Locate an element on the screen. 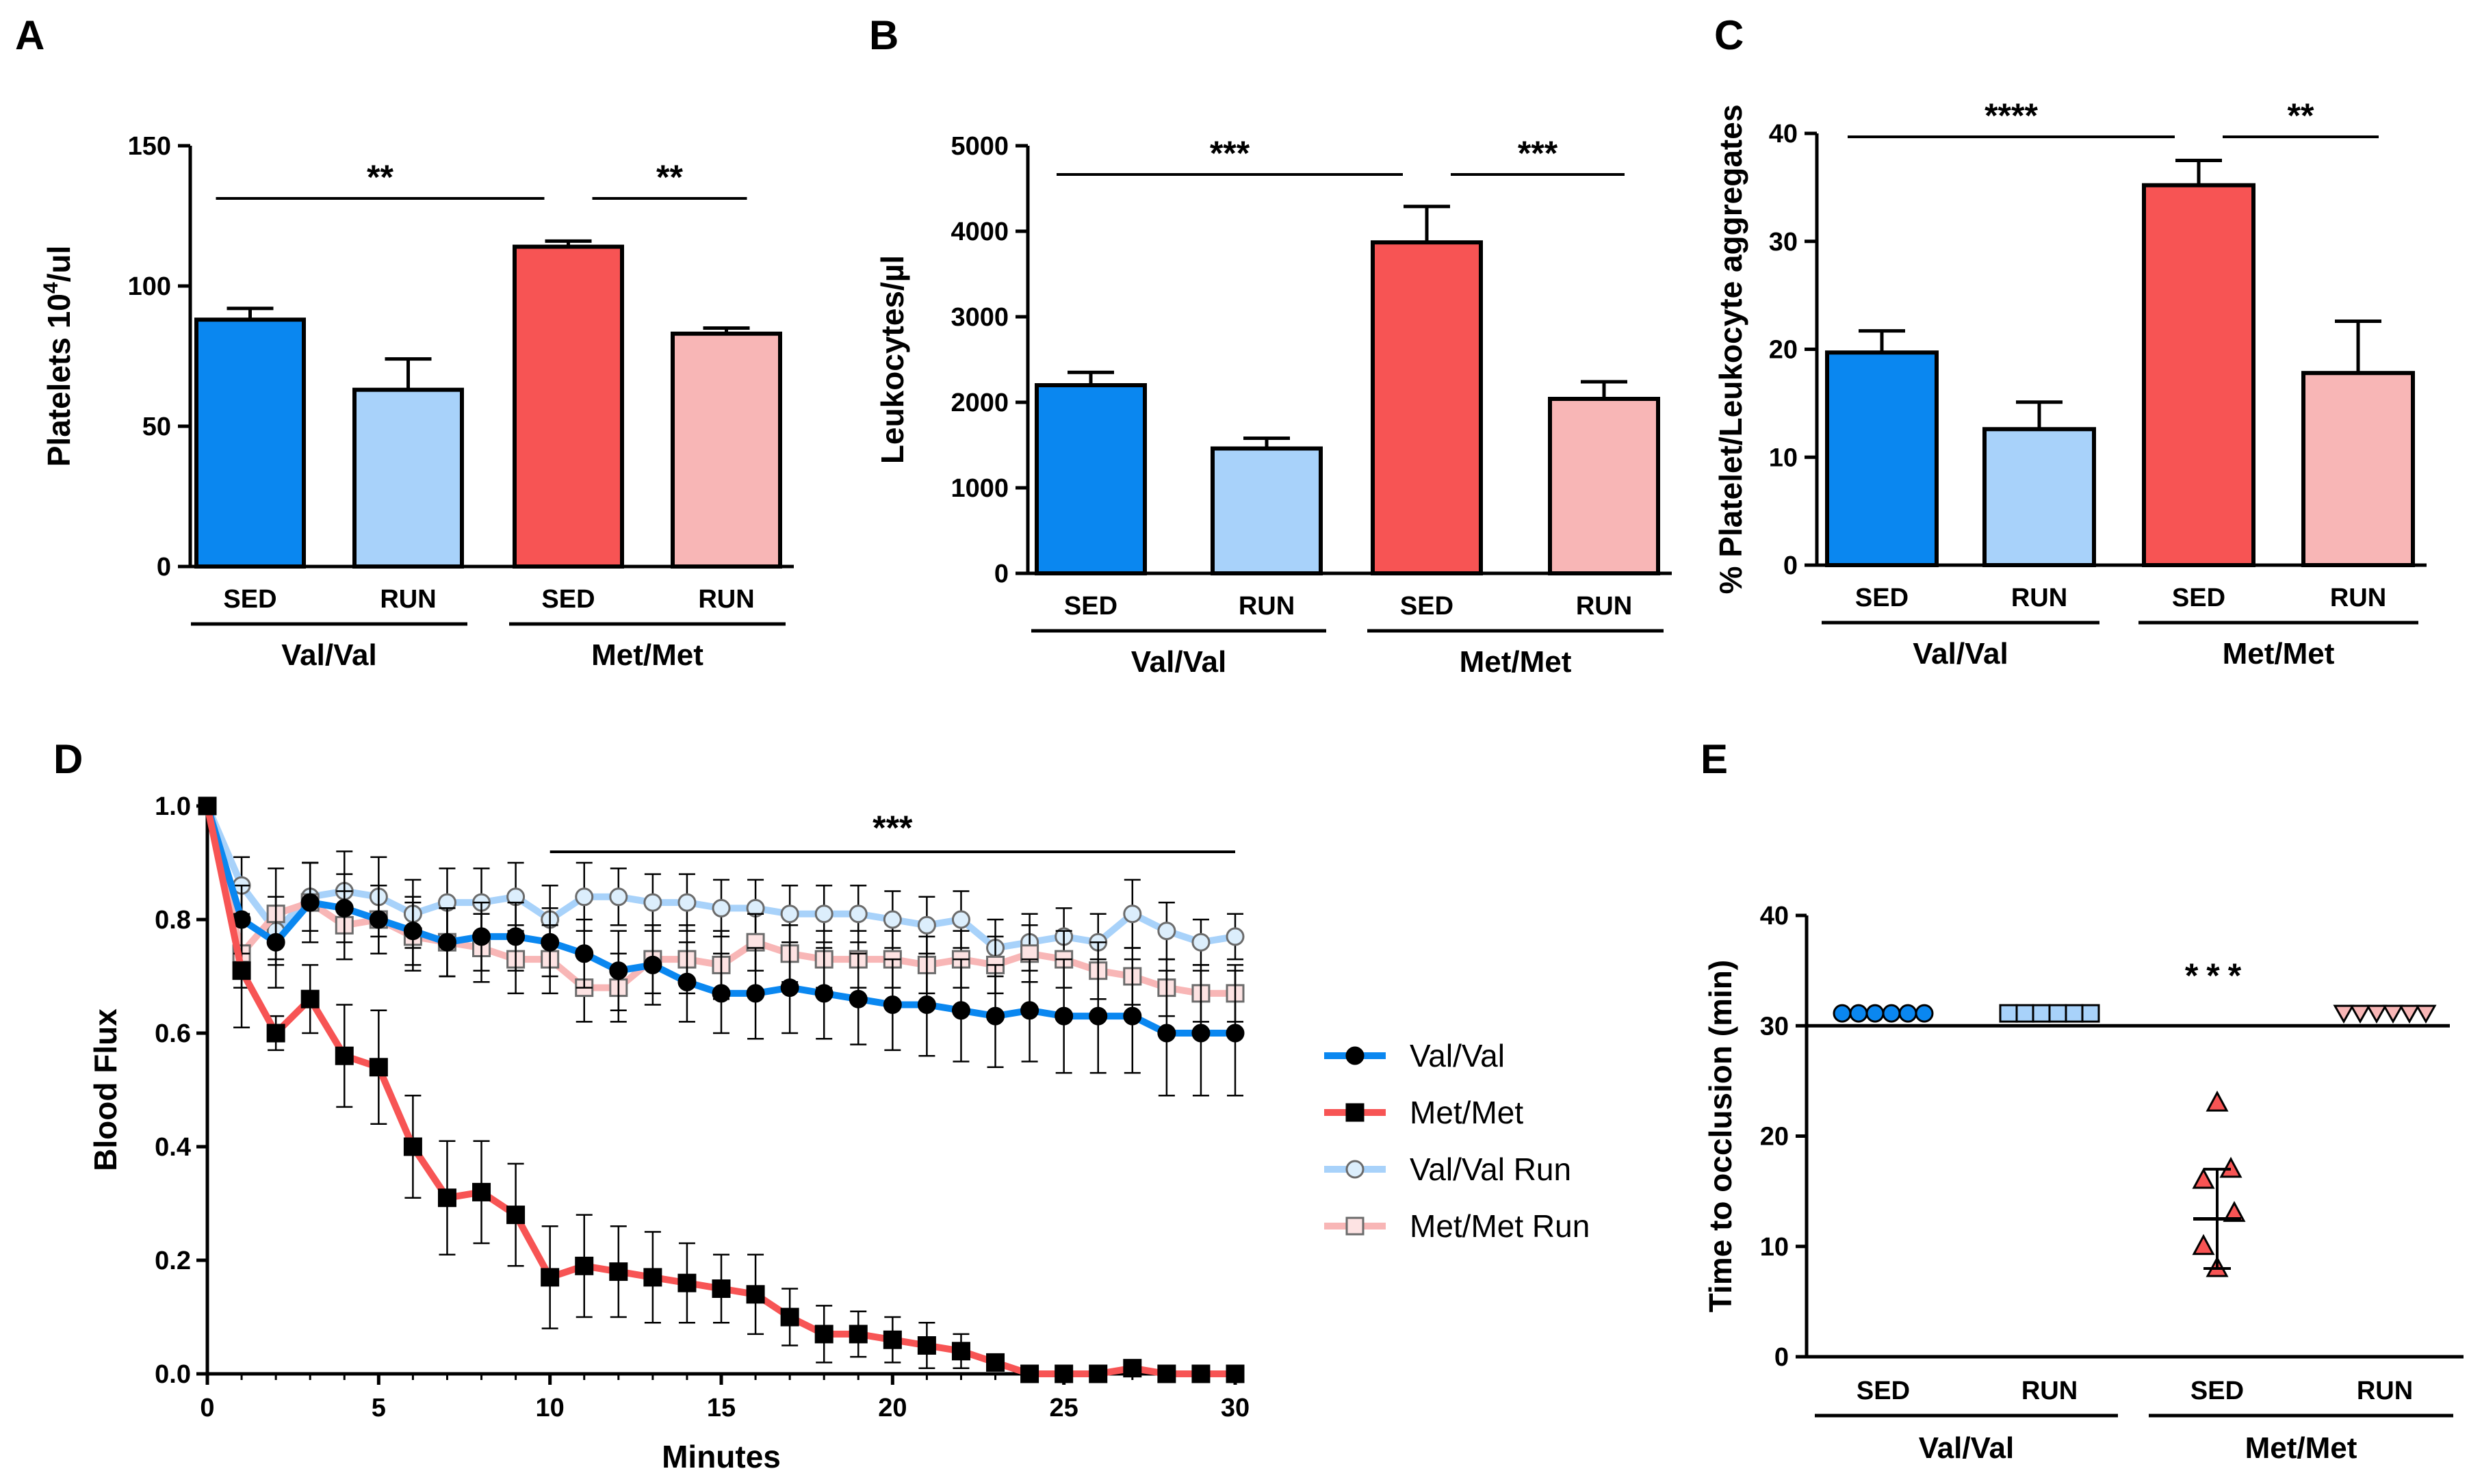 This screenshot has width=2482, height=1484. panel-d-x-tick-label: 20 is located at coordinates (893, 1408).